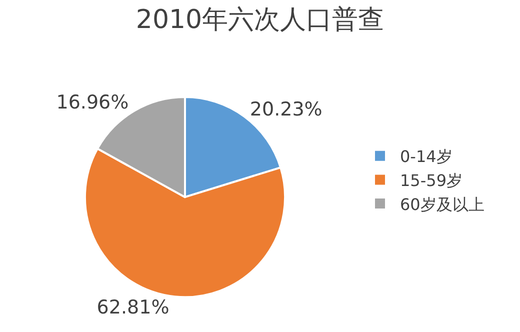  What do you see at coordinates (442, 204) in the screenshot?
I see `legend-label: 60岁及以上` at bounding box center [442, 204].